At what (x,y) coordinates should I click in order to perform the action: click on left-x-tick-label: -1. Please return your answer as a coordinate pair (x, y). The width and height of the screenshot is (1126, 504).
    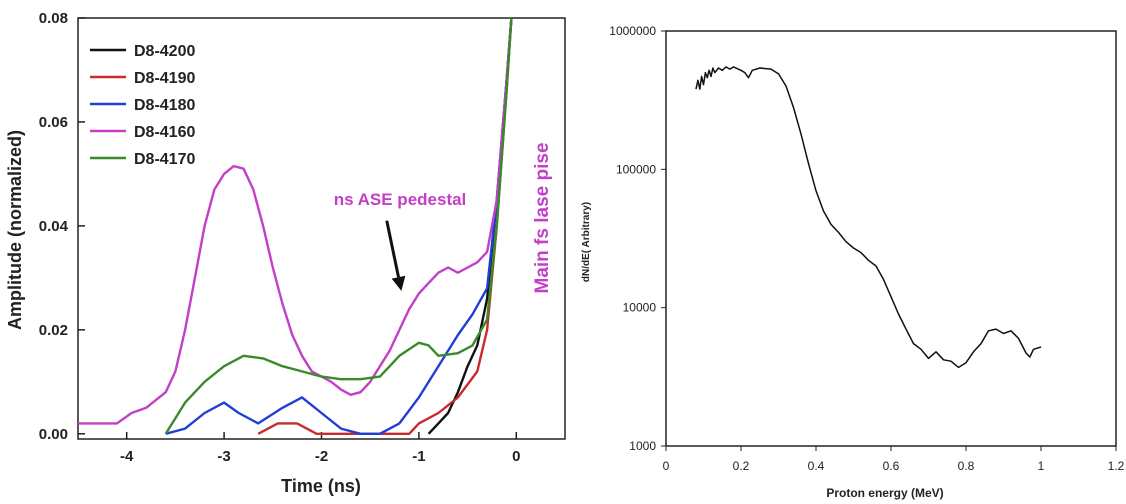
    Looking at the image, I should click on (418, 456).